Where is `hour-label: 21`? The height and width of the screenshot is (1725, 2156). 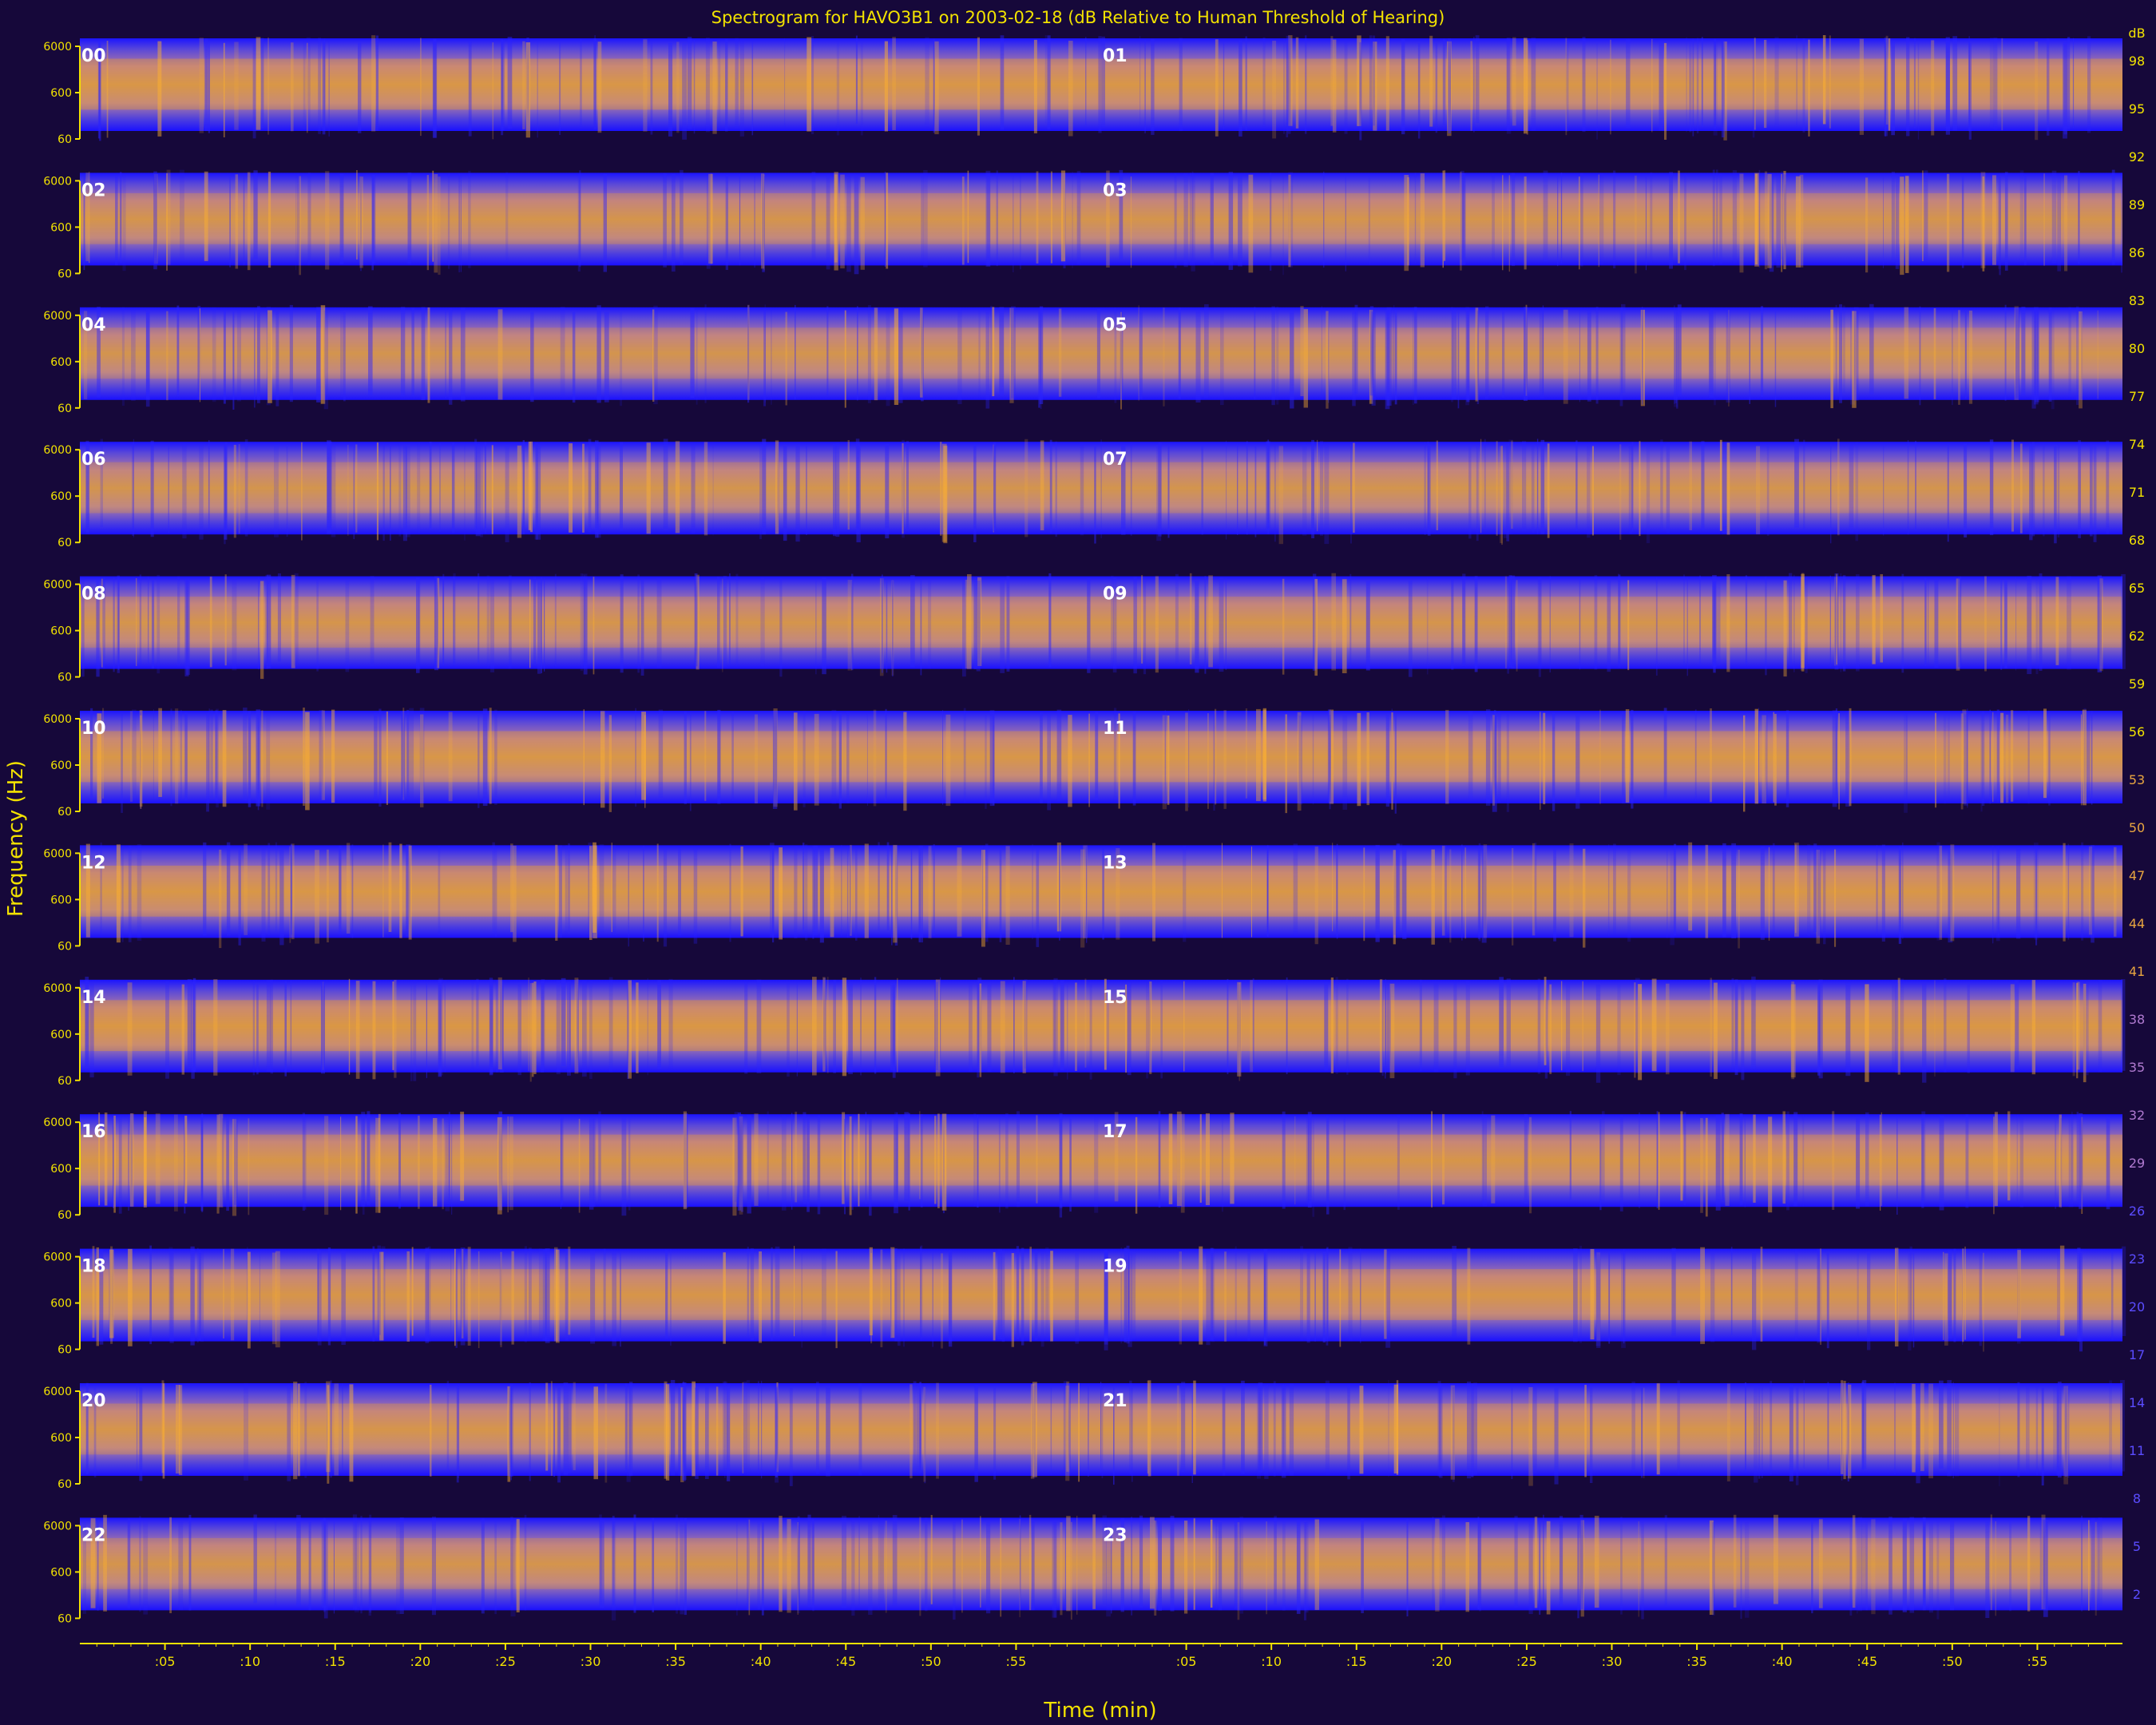
hour-label: 21 is located at coordinates (1115, 1401).